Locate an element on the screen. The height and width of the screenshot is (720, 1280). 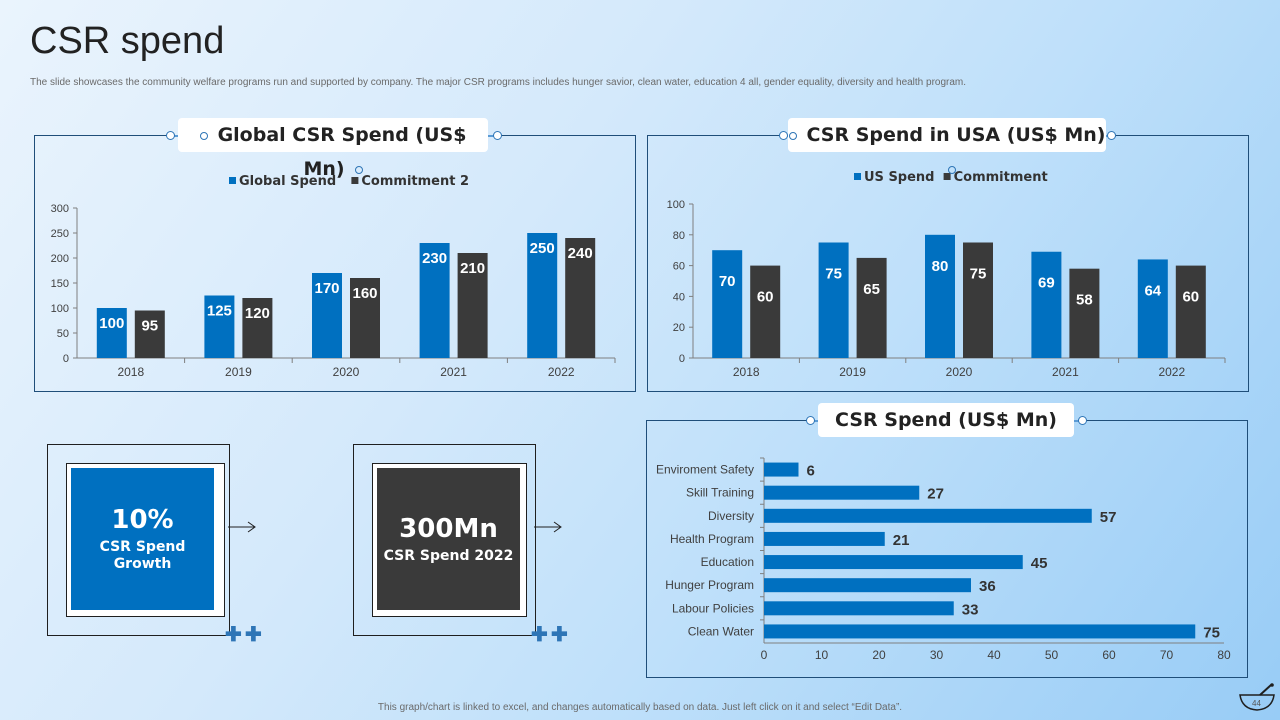
x-tick-label: 0 is located at coordinates (764, 655).